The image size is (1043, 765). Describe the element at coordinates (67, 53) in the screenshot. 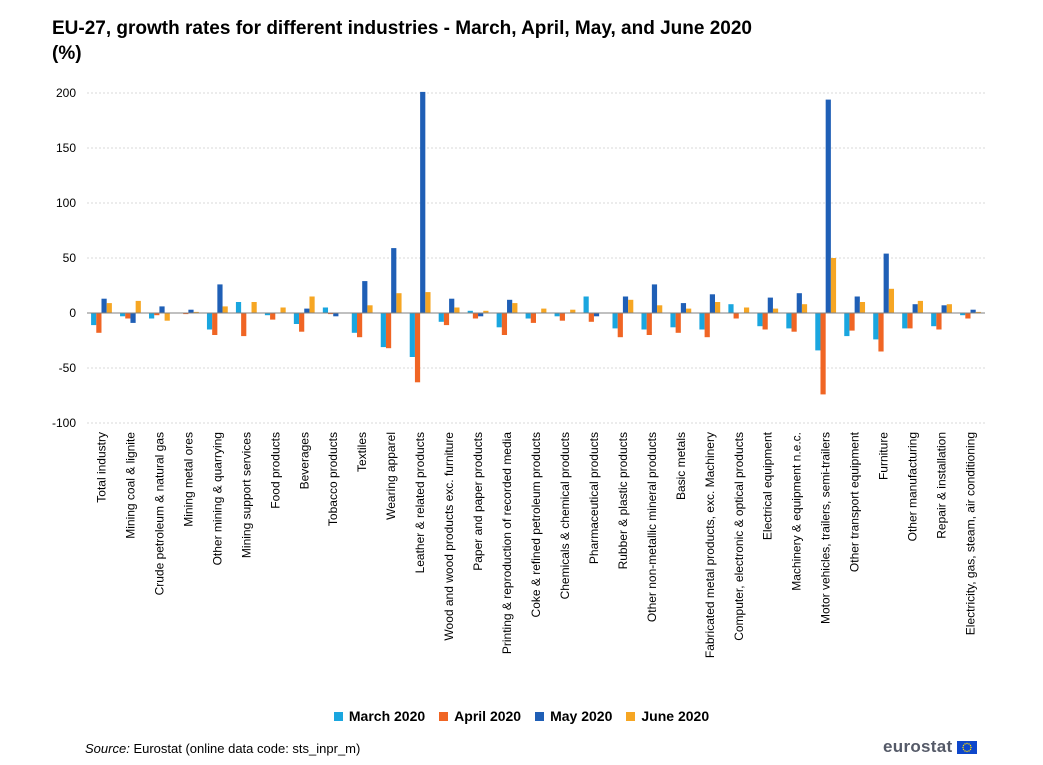

I see `chart-subtitle: (%)` at that location.